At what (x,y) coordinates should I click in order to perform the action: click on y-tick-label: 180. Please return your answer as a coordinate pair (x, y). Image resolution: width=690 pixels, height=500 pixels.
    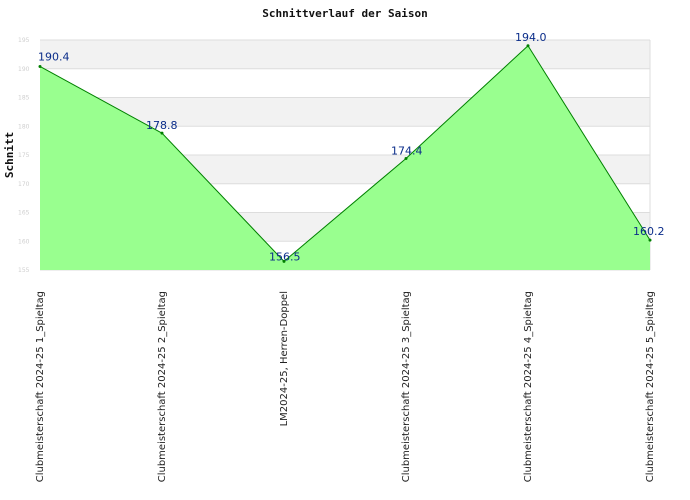
    Looking at the image, I should click on (24, 126).